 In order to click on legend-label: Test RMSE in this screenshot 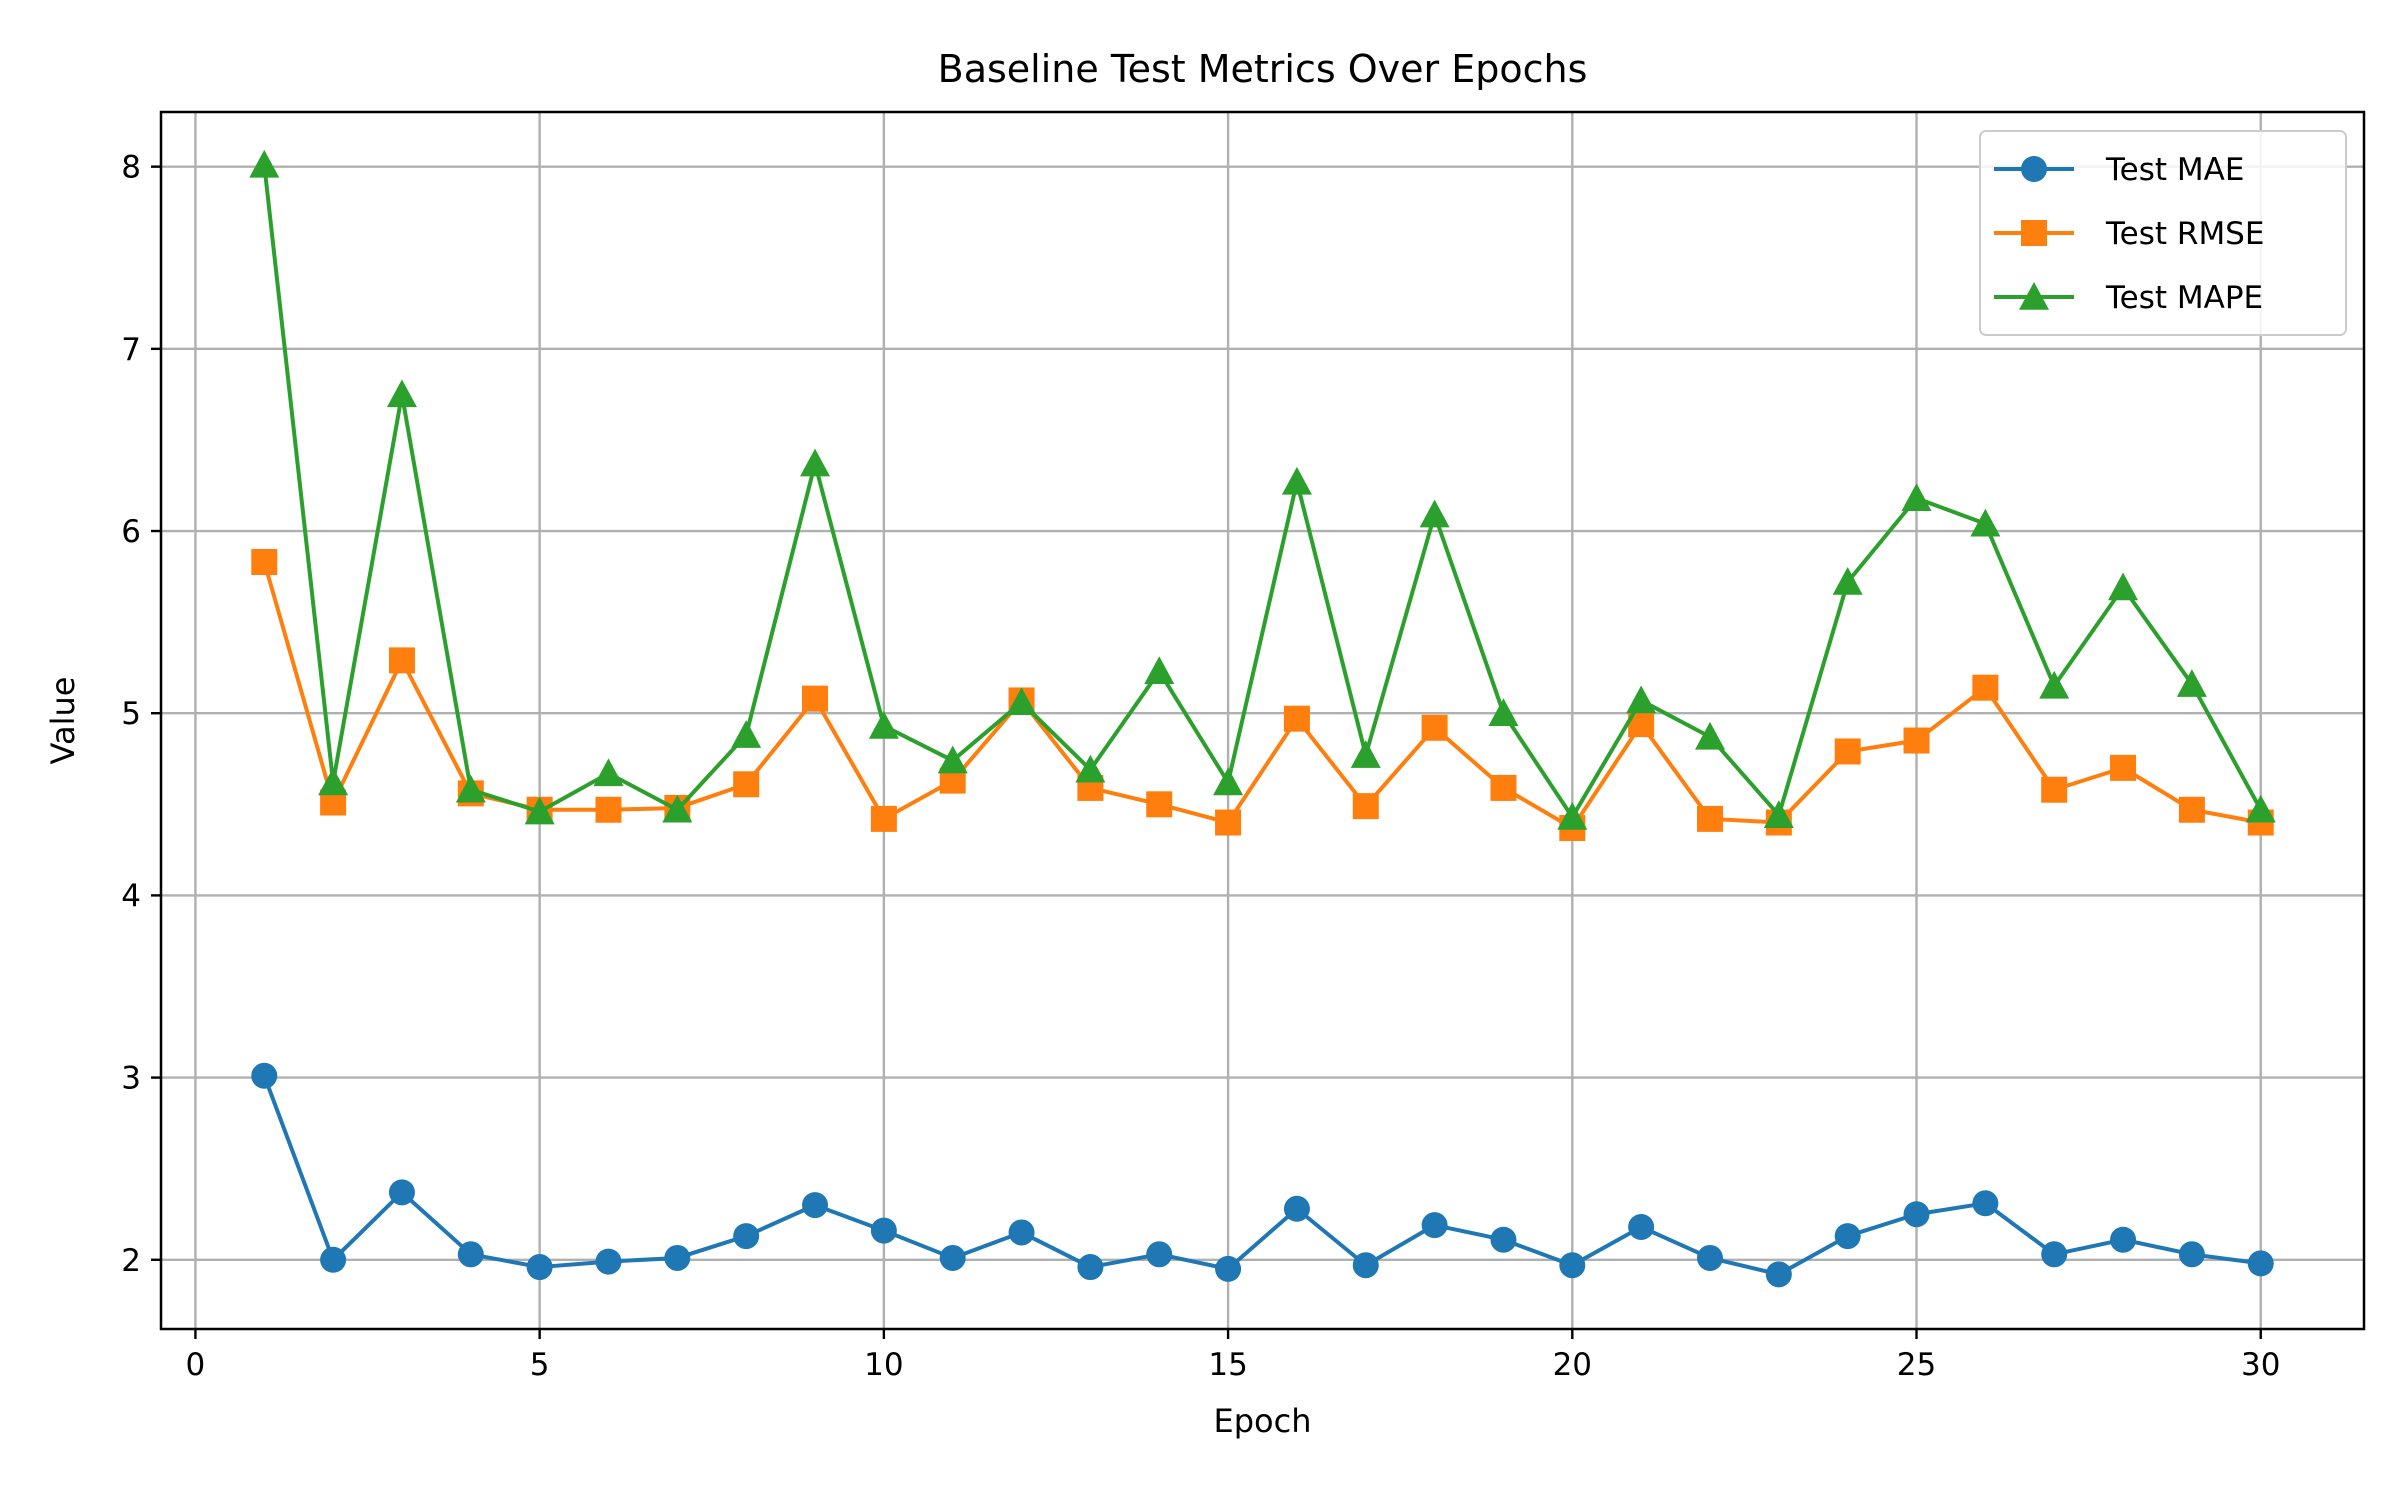, I will do `click(2184, 234)`.